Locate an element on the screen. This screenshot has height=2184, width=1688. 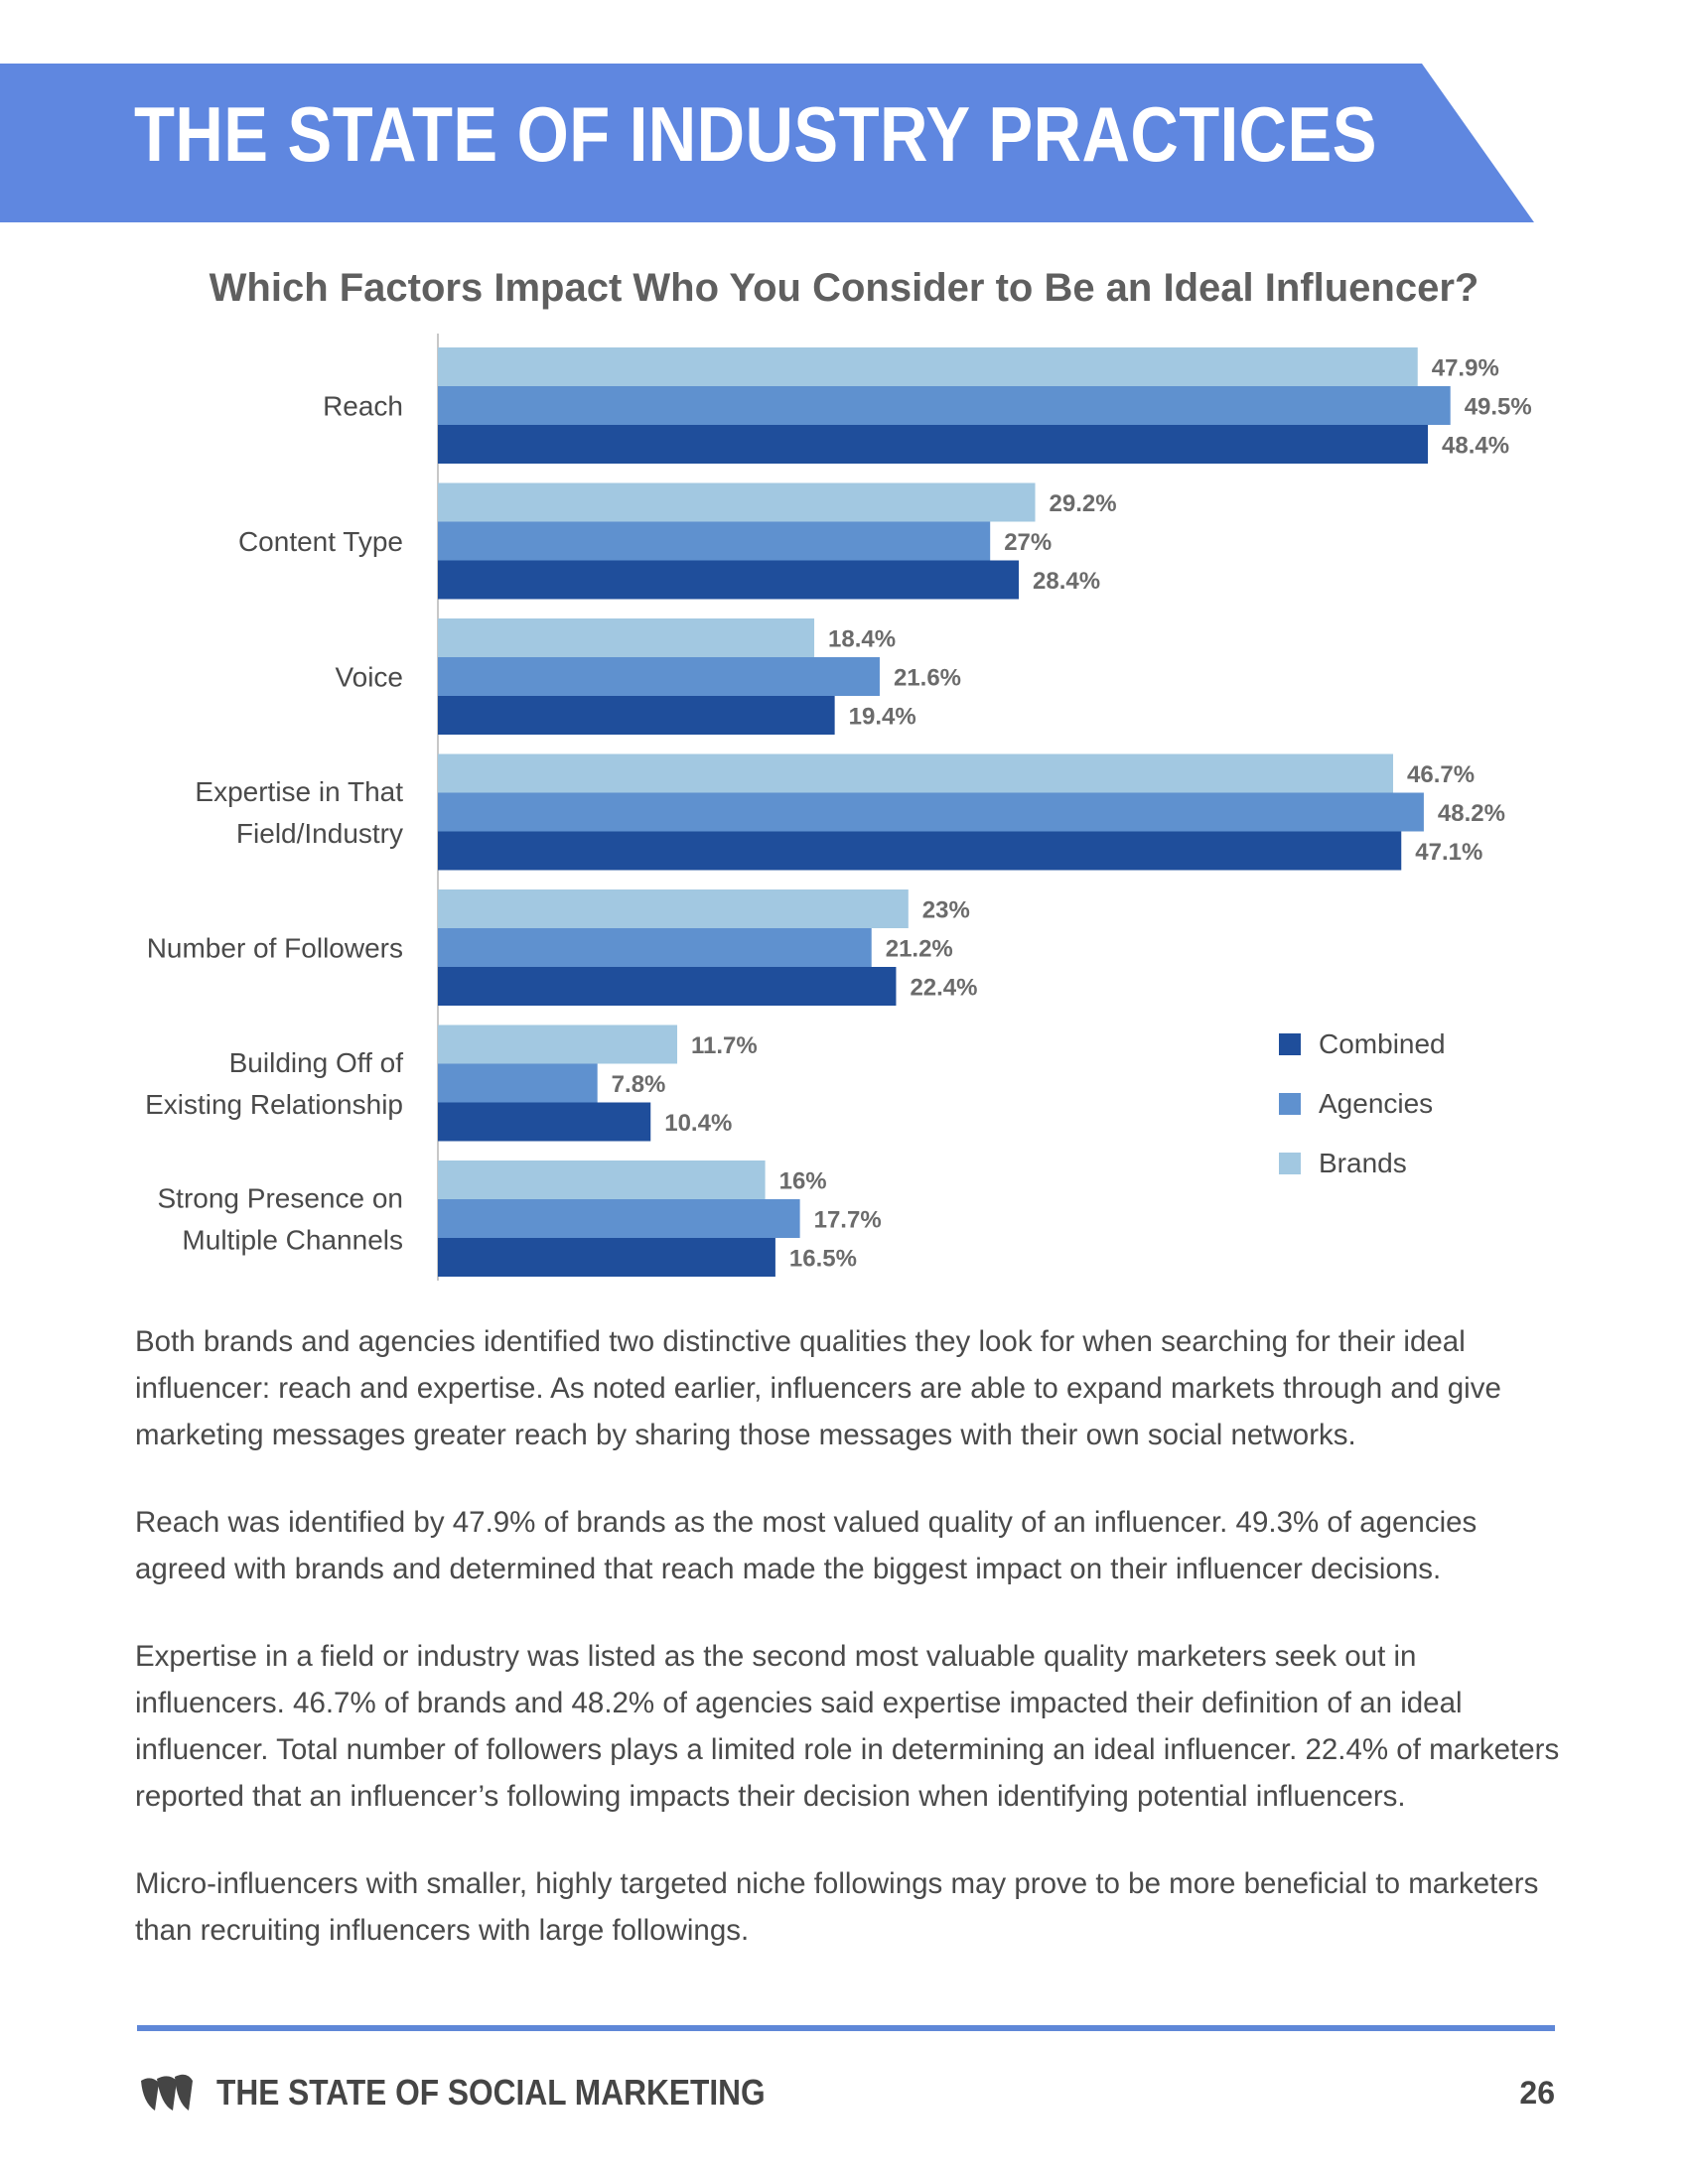
data-label: 21.2% is located at coordinates (919, 949).